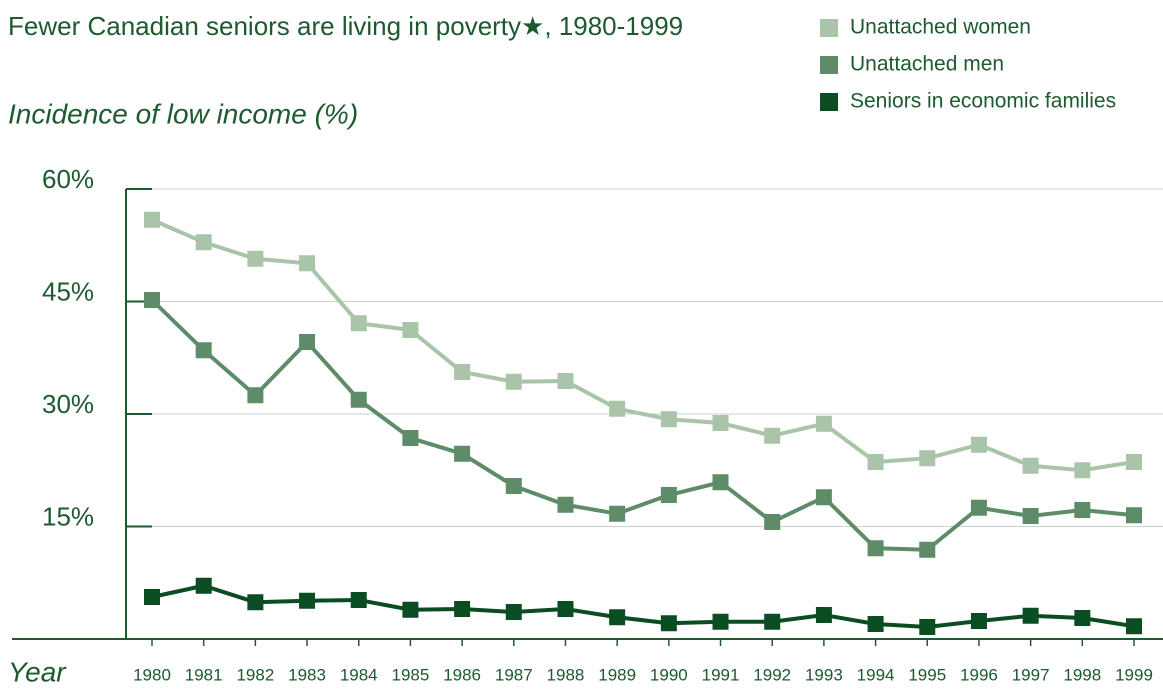 The width and height of the screenshot is (1163, 691). Describe the element at coordinates (940, 27) in the screenshot. I see `legend-label: Unattached women` at that location.